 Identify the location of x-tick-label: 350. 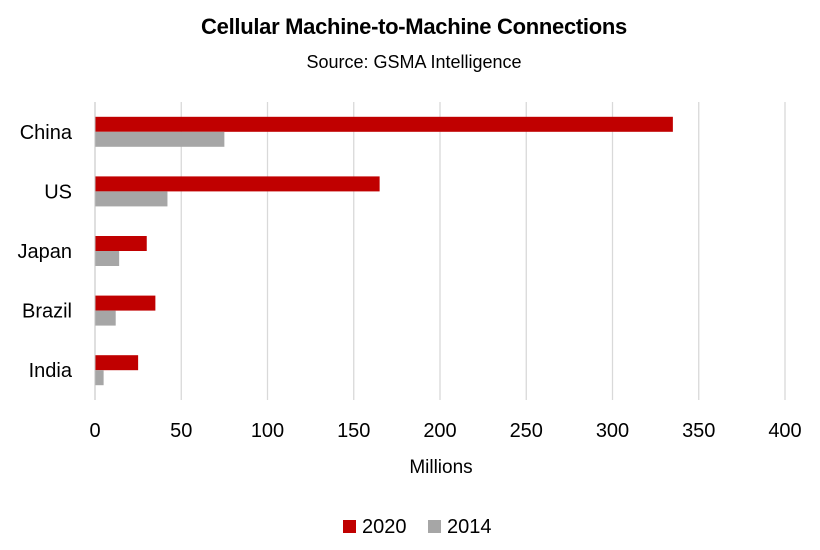
(698, 431).